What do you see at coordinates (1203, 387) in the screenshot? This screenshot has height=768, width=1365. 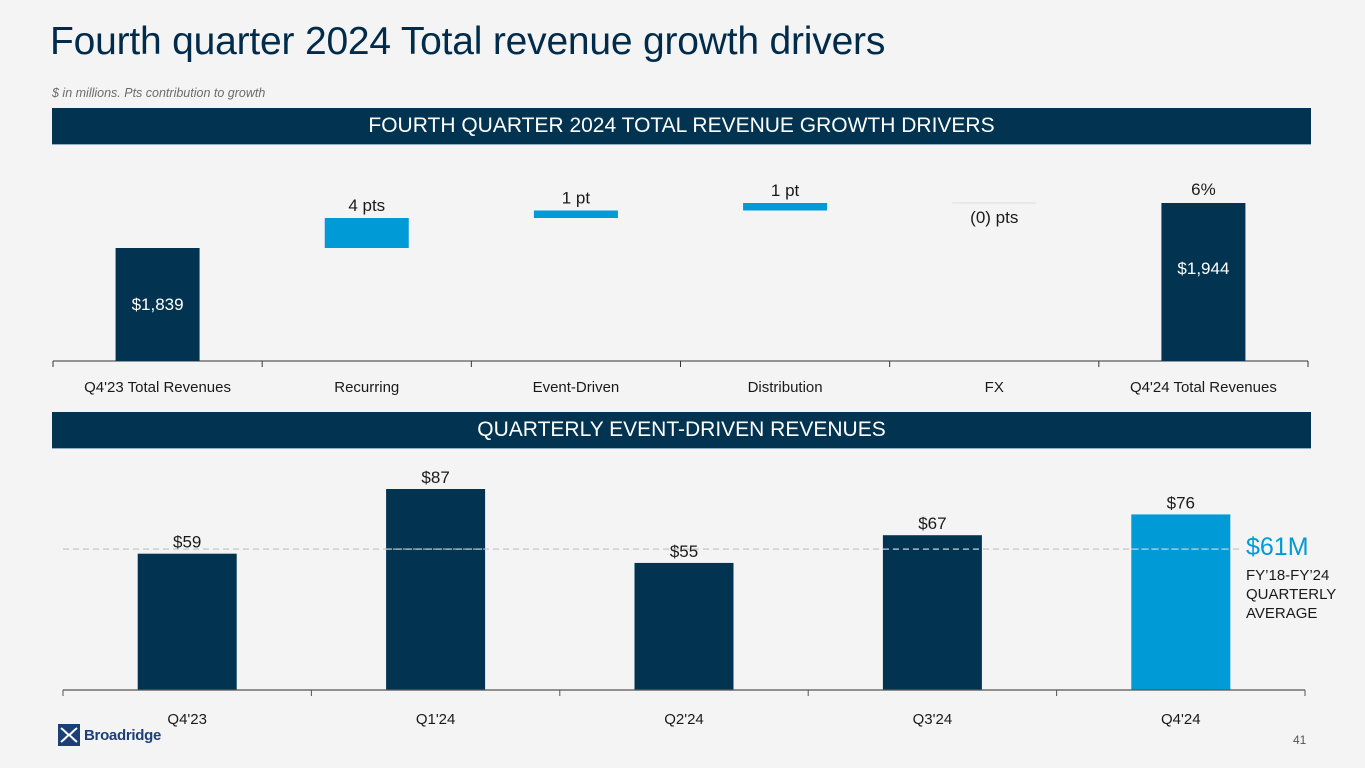 I see `x-tick-label: Q4'24 Total Revenues` at bounding box center [1203, 387].